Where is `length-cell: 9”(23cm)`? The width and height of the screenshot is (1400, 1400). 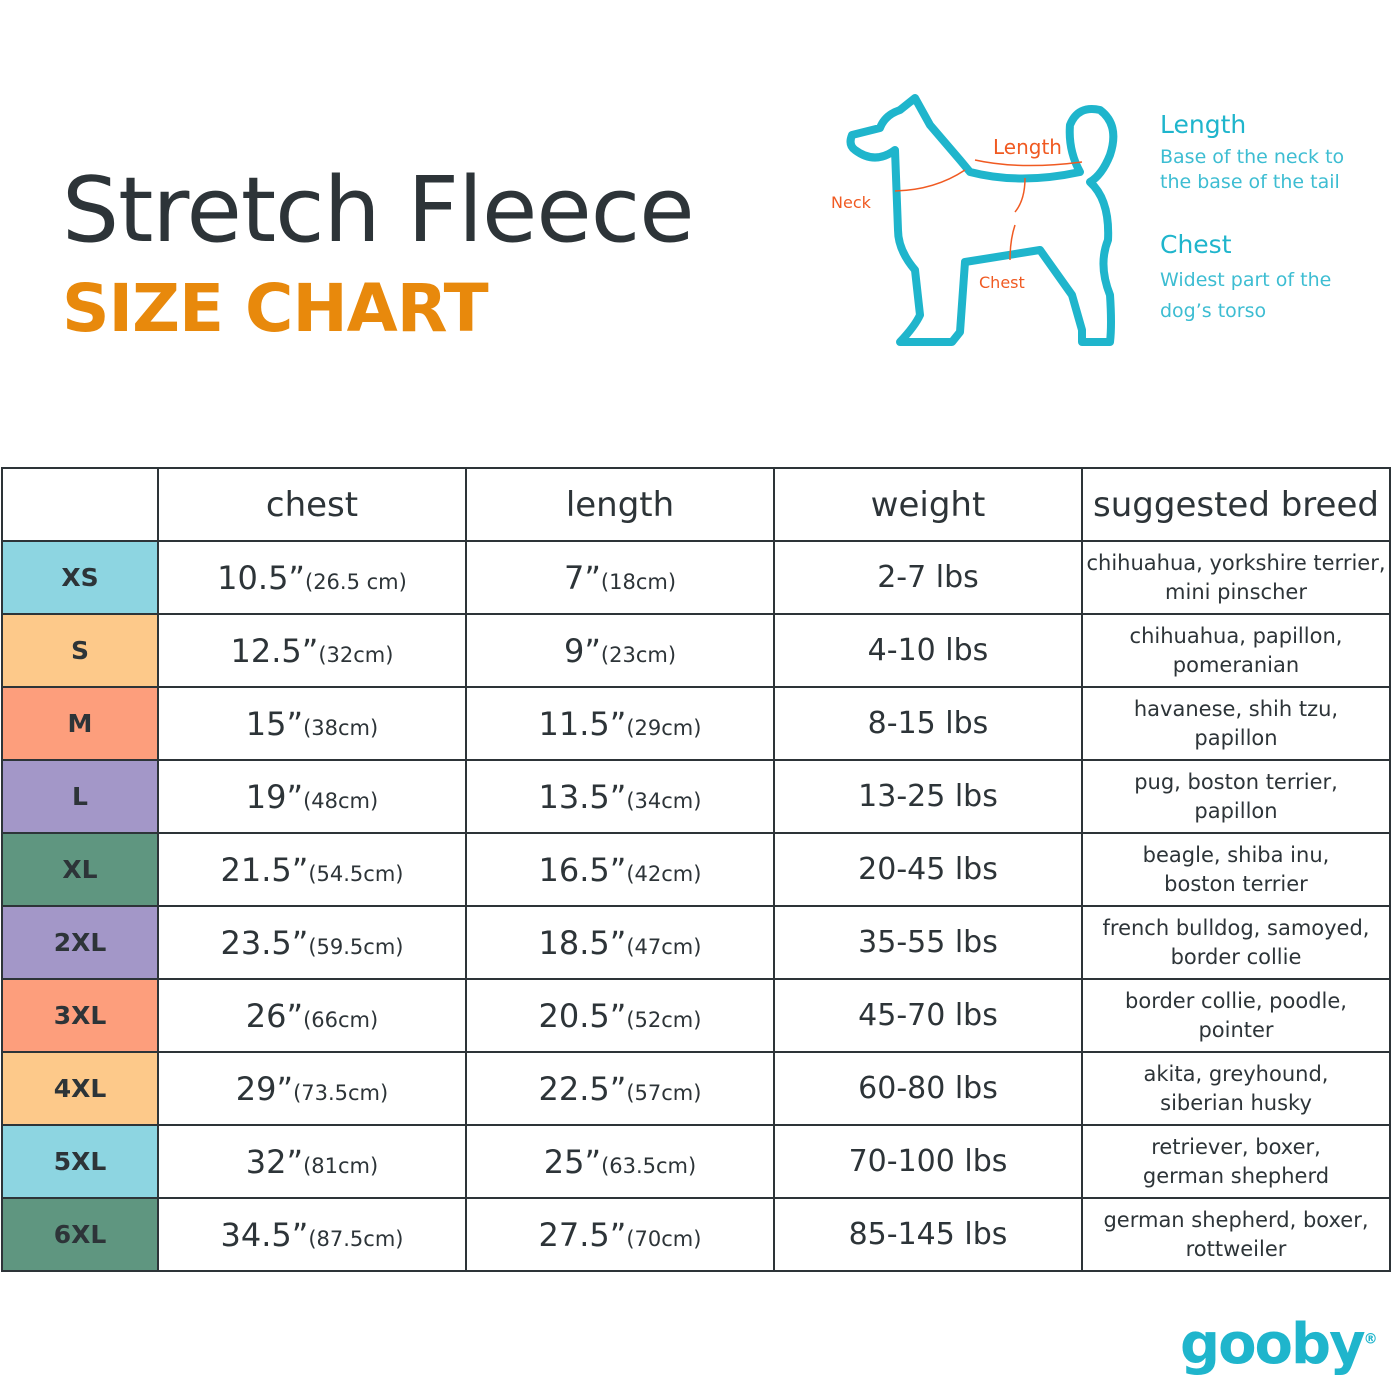
length-cell: 9”(23cm) is located at coordinates (620, 650).